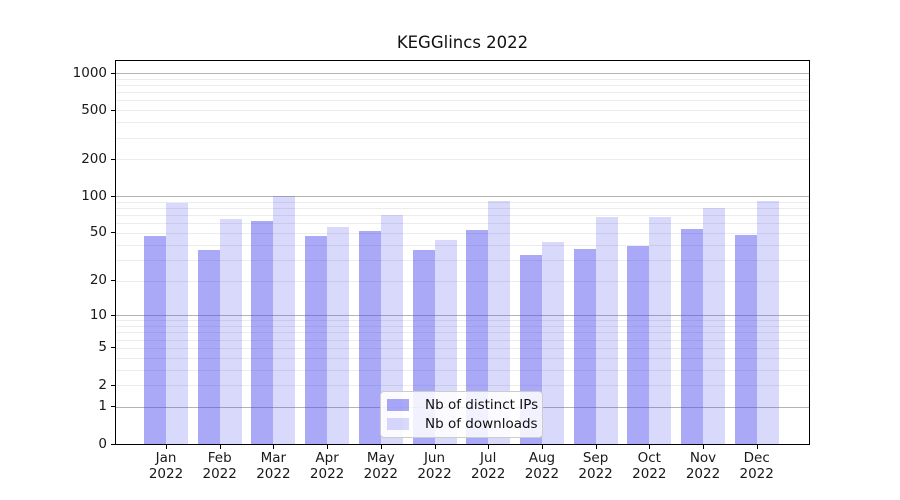 This screenshot has height=500, width=900. Describe the element at coordinates (102, 347) in the screenshot. I see `y-axis-tick-label: 5` at that location.